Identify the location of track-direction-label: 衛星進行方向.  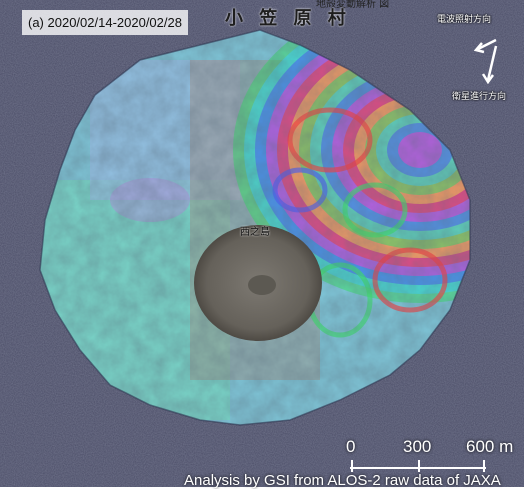
(479, 97).